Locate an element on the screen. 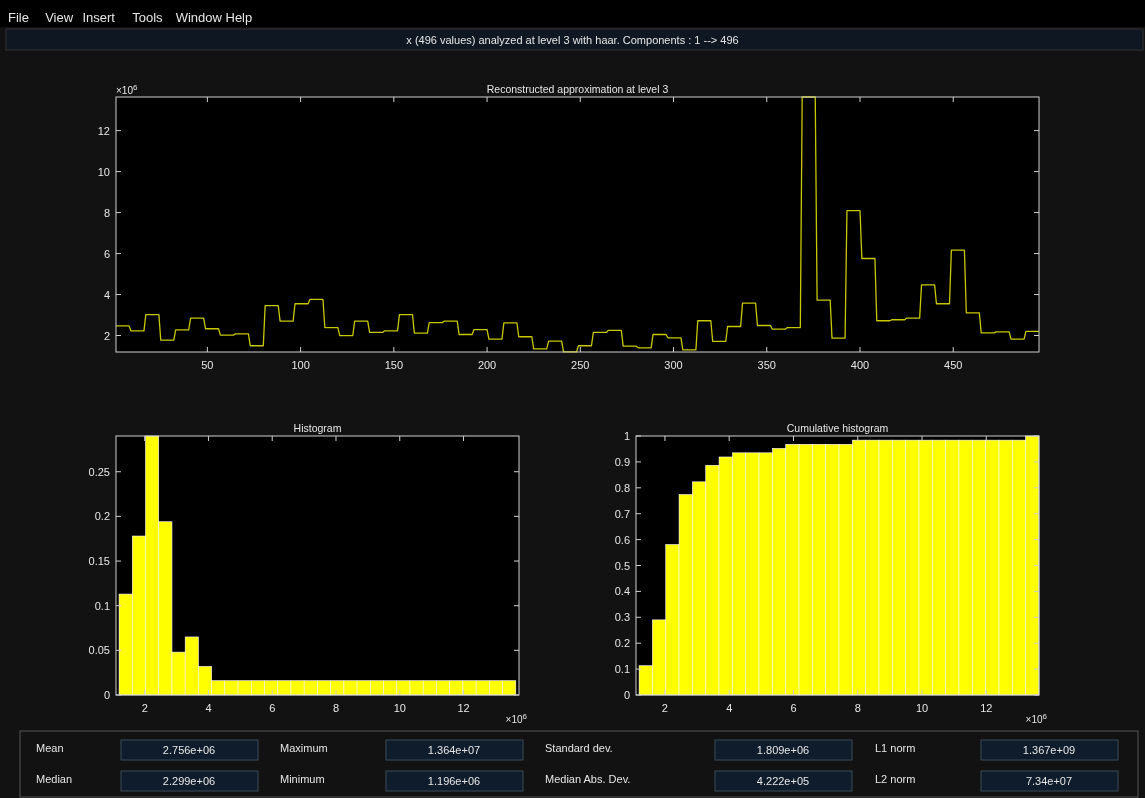 This screenshot has height=798, width=1145. y-tick-label: 0.5 is located at coordinates (622, 565).